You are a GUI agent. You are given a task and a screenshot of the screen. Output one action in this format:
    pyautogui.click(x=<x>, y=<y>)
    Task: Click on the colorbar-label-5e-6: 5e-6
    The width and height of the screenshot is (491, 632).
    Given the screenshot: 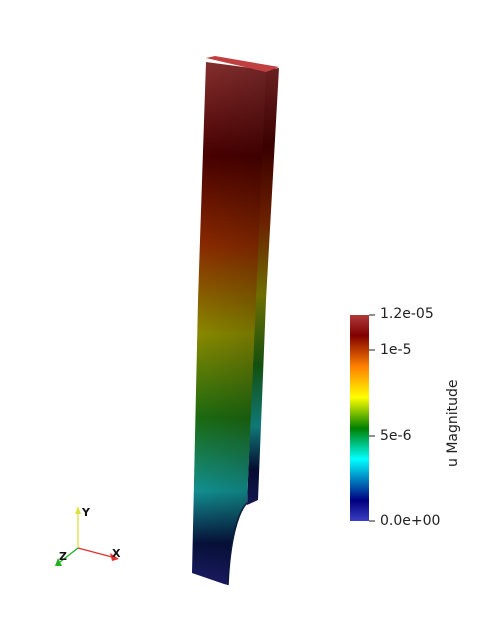 What is the action you would take?
    pyautogui.click(x=396, y=436)
    